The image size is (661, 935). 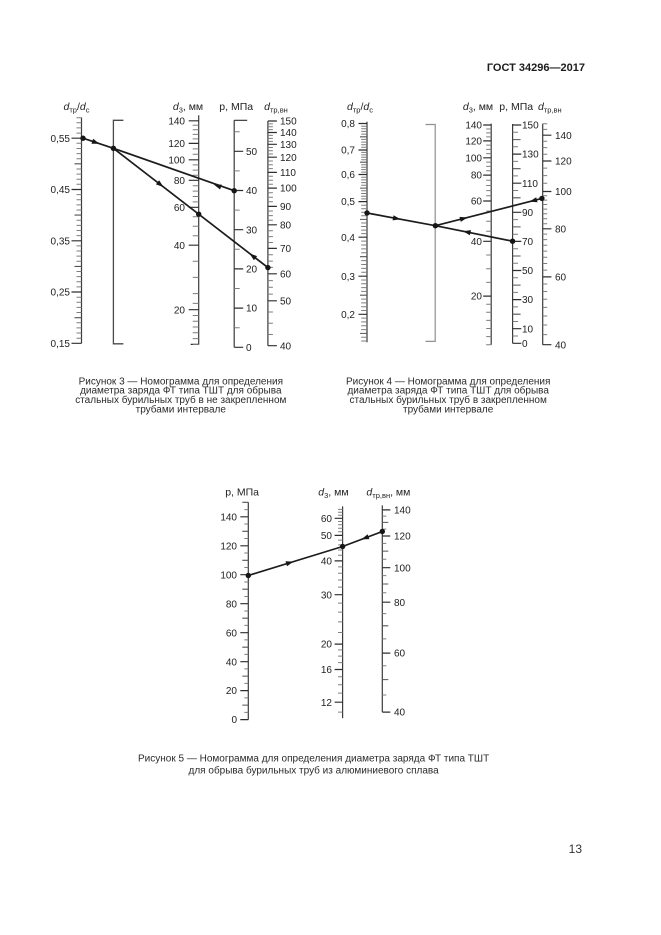 I want to click on svg-text: 0,55, so click(x=61, y=139).